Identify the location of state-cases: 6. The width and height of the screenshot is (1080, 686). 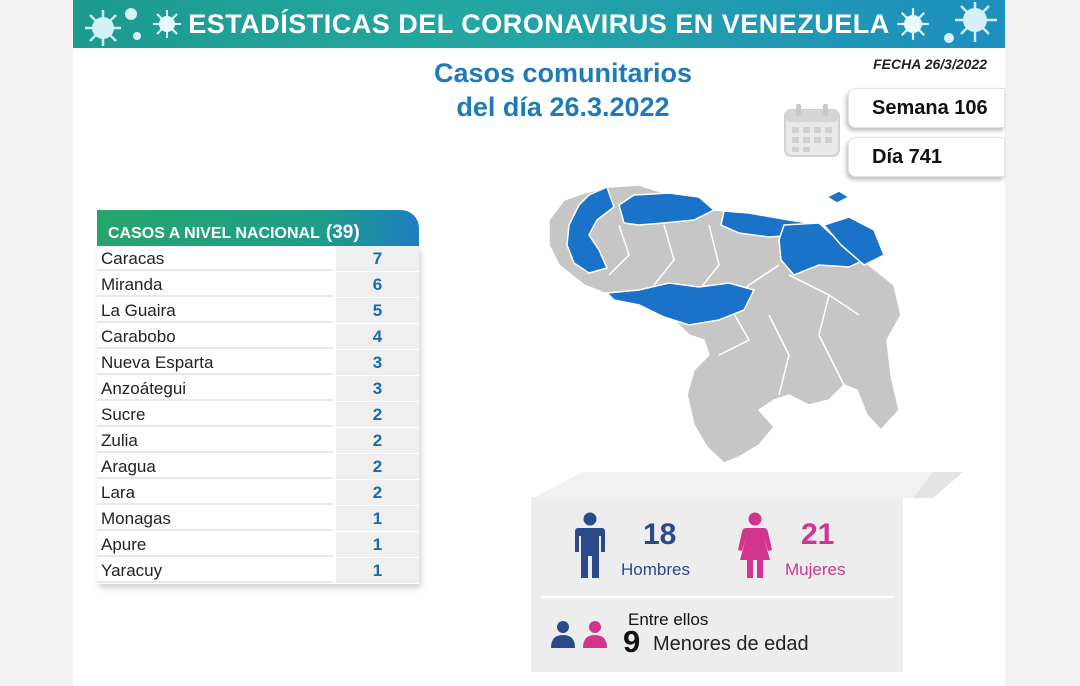
(376, 284).